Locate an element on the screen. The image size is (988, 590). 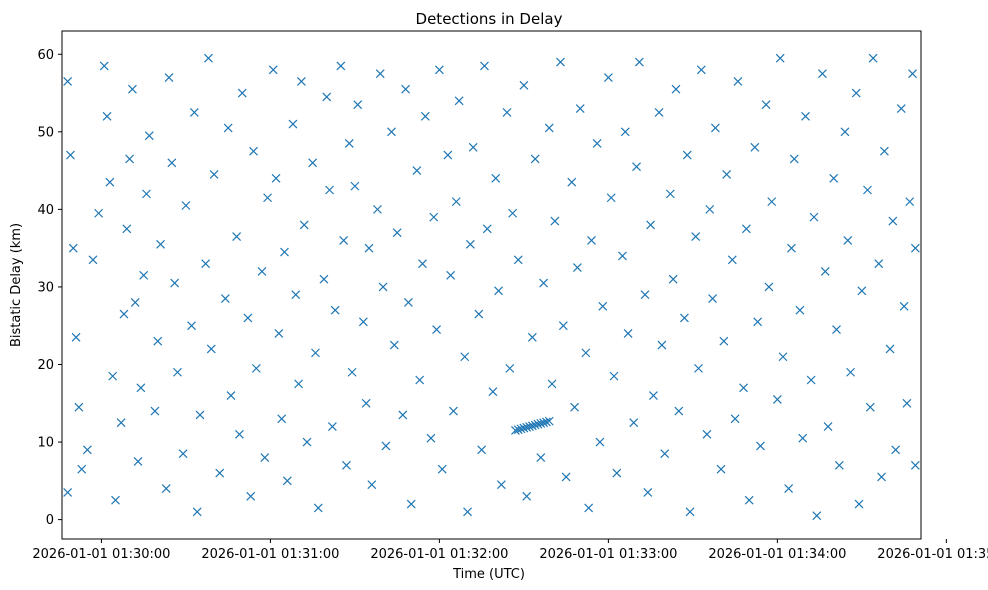
y-tick-label: 50 is located at coordinates (45, 132).